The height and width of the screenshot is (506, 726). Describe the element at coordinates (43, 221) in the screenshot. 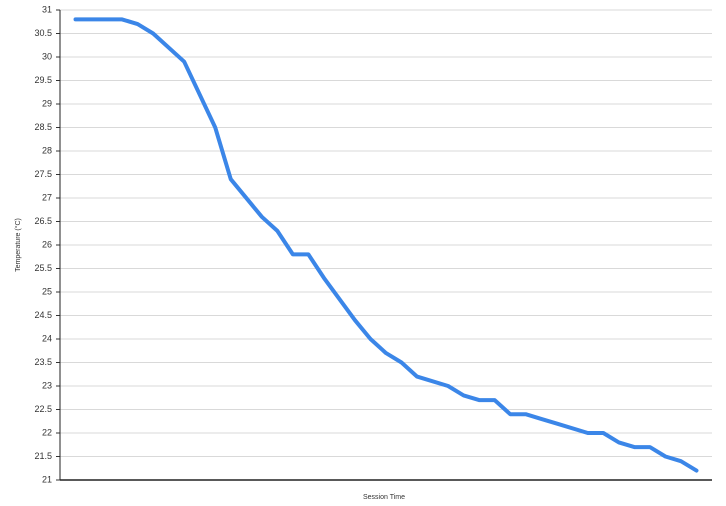

I see `y-tick-label: 26.5` at that location.